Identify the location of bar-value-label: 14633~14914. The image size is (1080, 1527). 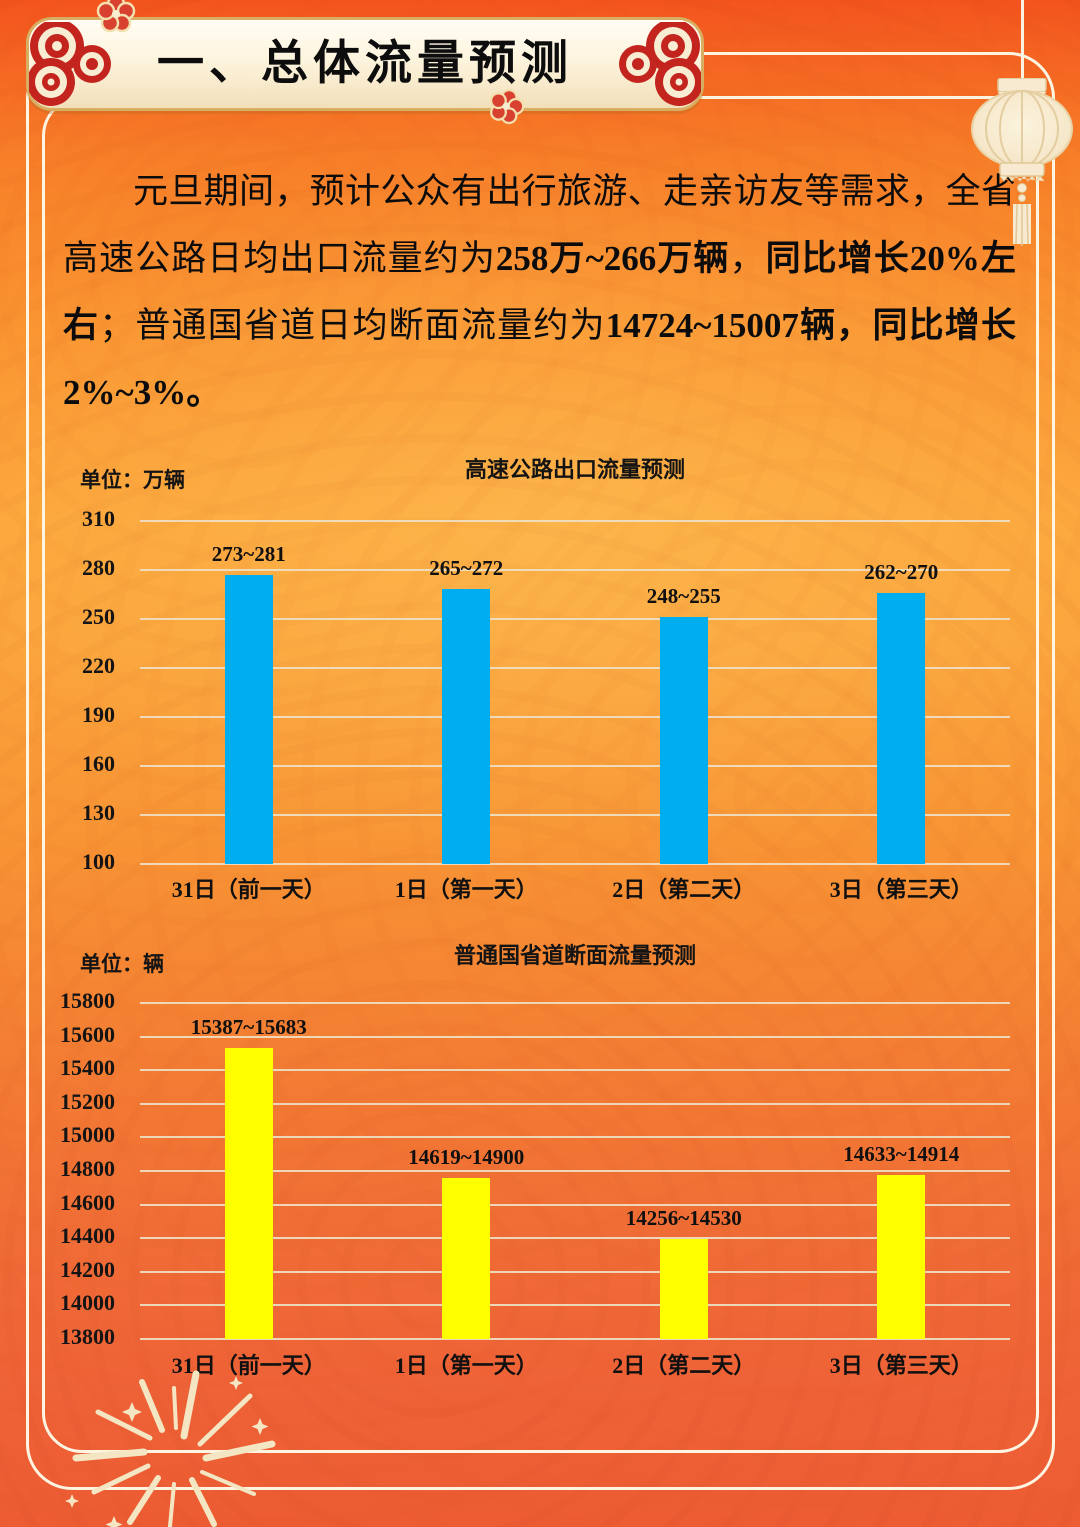
(901, 1154).